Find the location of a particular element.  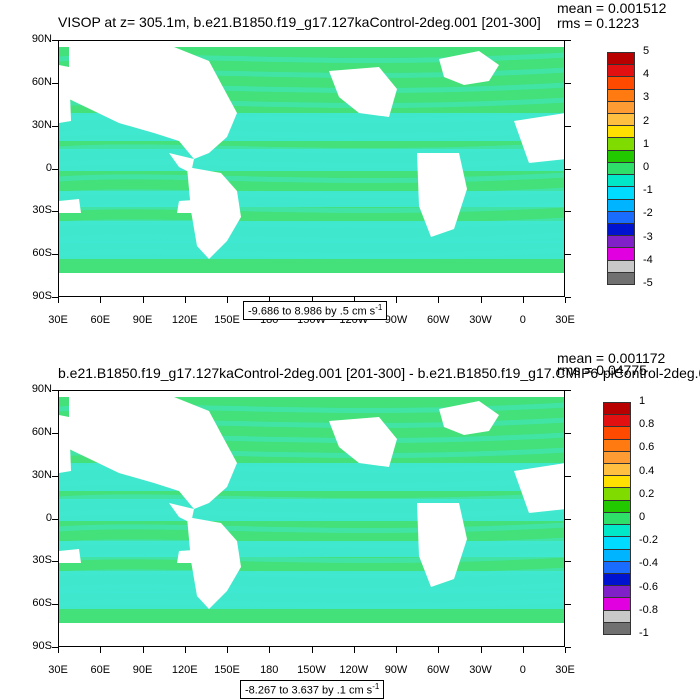

colorbar-label: 4 is located at coordinates (646, 74).